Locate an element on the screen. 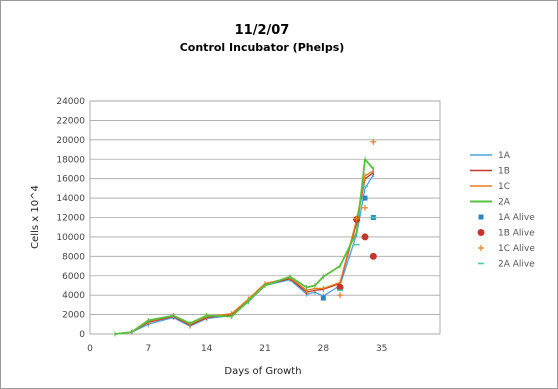  legend-label: 1B is located at coordinates (504, 172).